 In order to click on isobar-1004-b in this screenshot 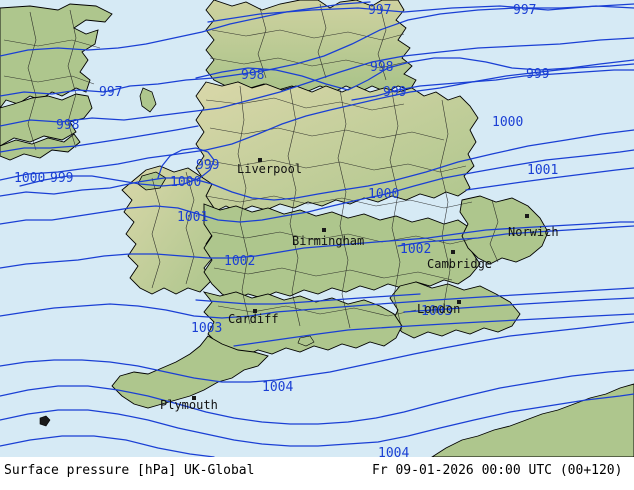, I will do `click(317, 420)`.